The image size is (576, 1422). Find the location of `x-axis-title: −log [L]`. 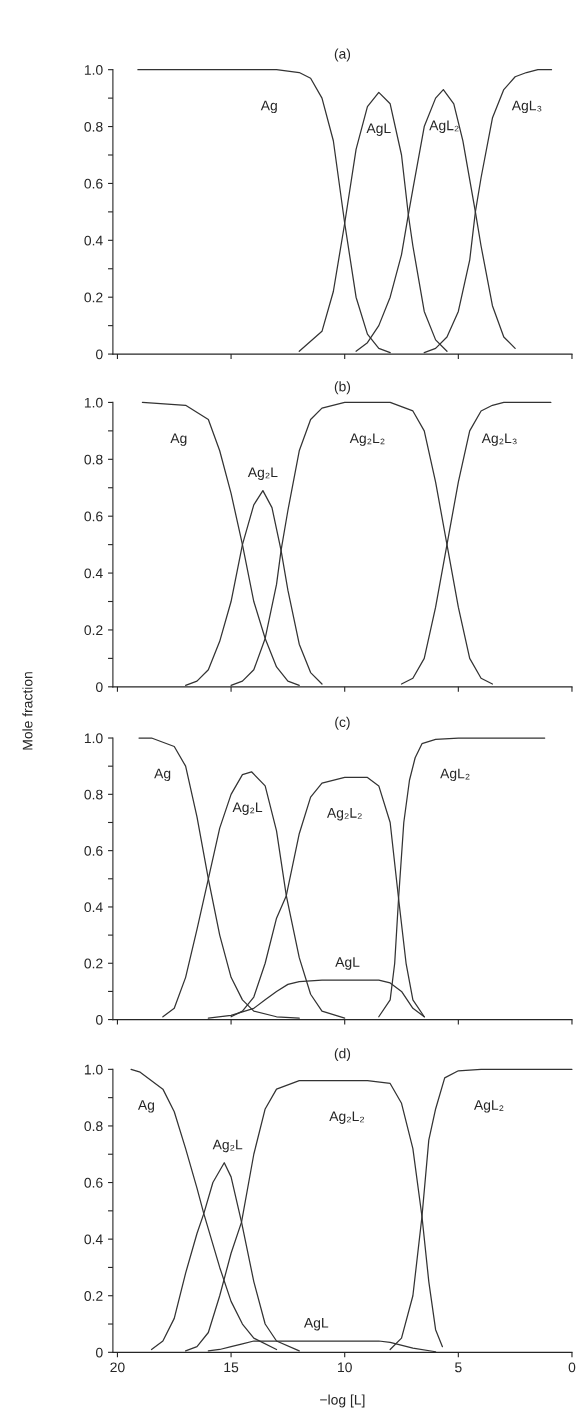

x-axis-title: −log [L] is located at coordinates (342, 1401).